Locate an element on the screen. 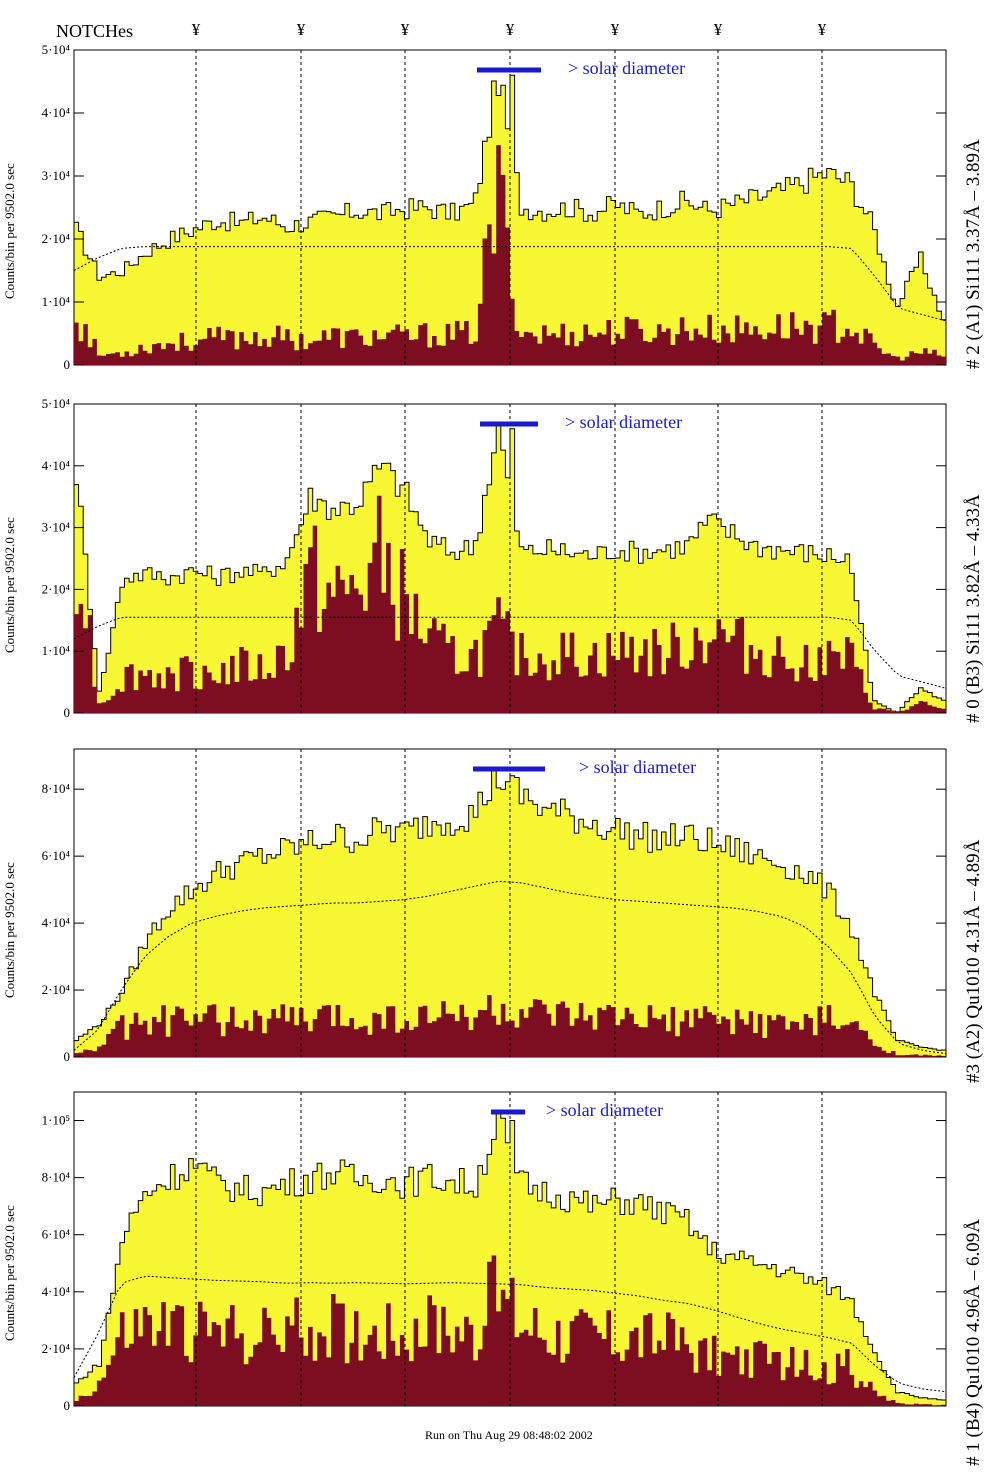 This screenshot has height=1477, width=1004. notches-title: NOTCHes is located at coordinates (94, 31).